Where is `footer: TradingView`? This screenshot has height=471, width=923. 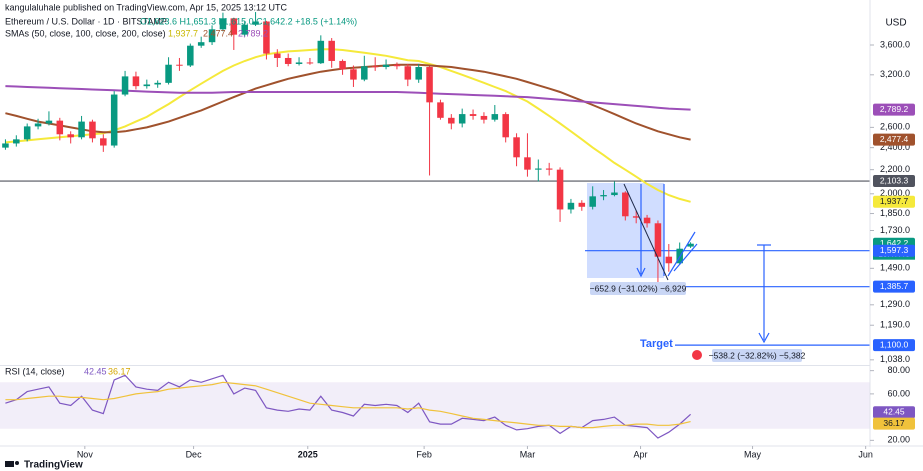
footer: TradingView is located at coordinates (53, 465).